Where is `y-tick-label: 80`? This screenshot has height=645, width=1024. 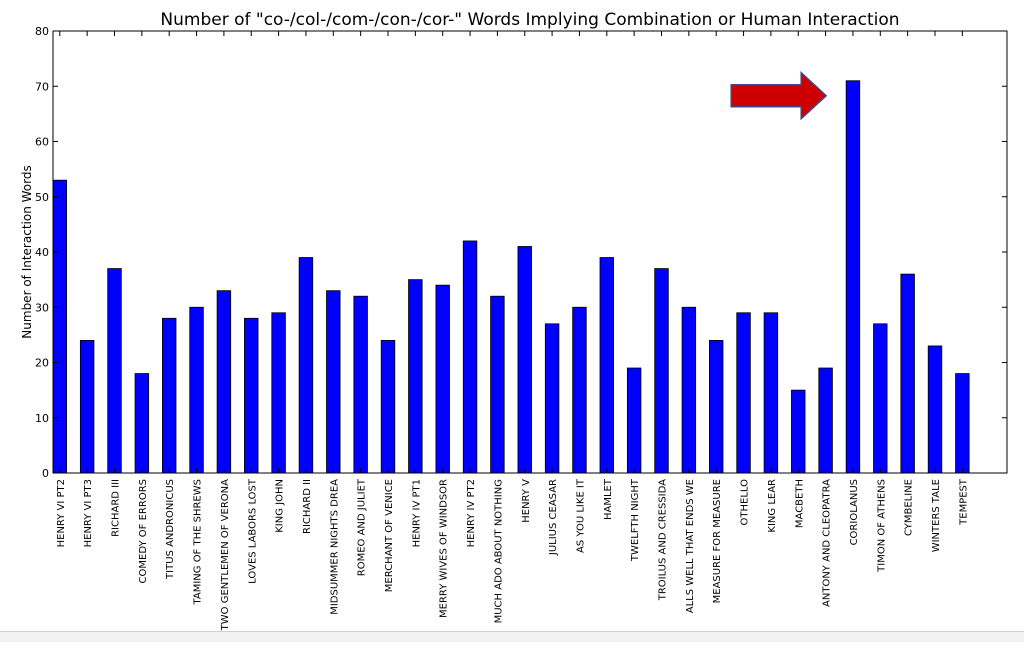
y-tick-label: 80 is located at coordinates (42, 31).